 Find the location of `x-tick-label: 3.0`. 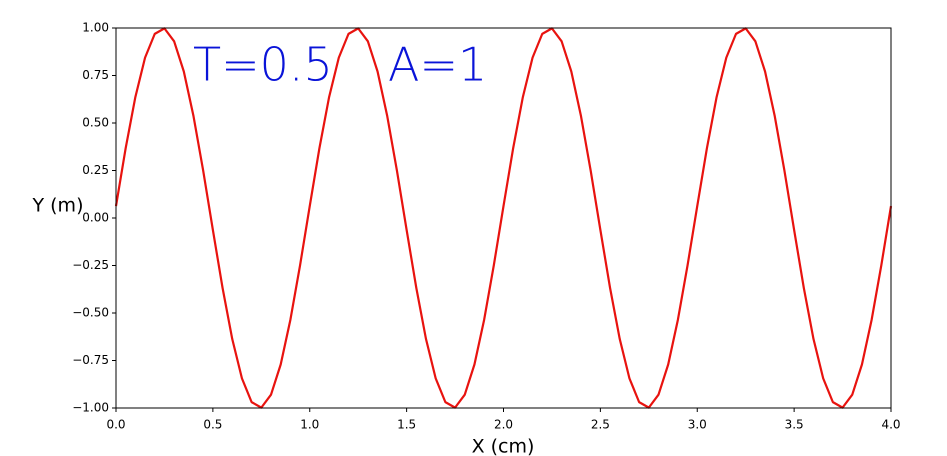

x-tick-label: 3.0 is located at coordinates (697, 425).